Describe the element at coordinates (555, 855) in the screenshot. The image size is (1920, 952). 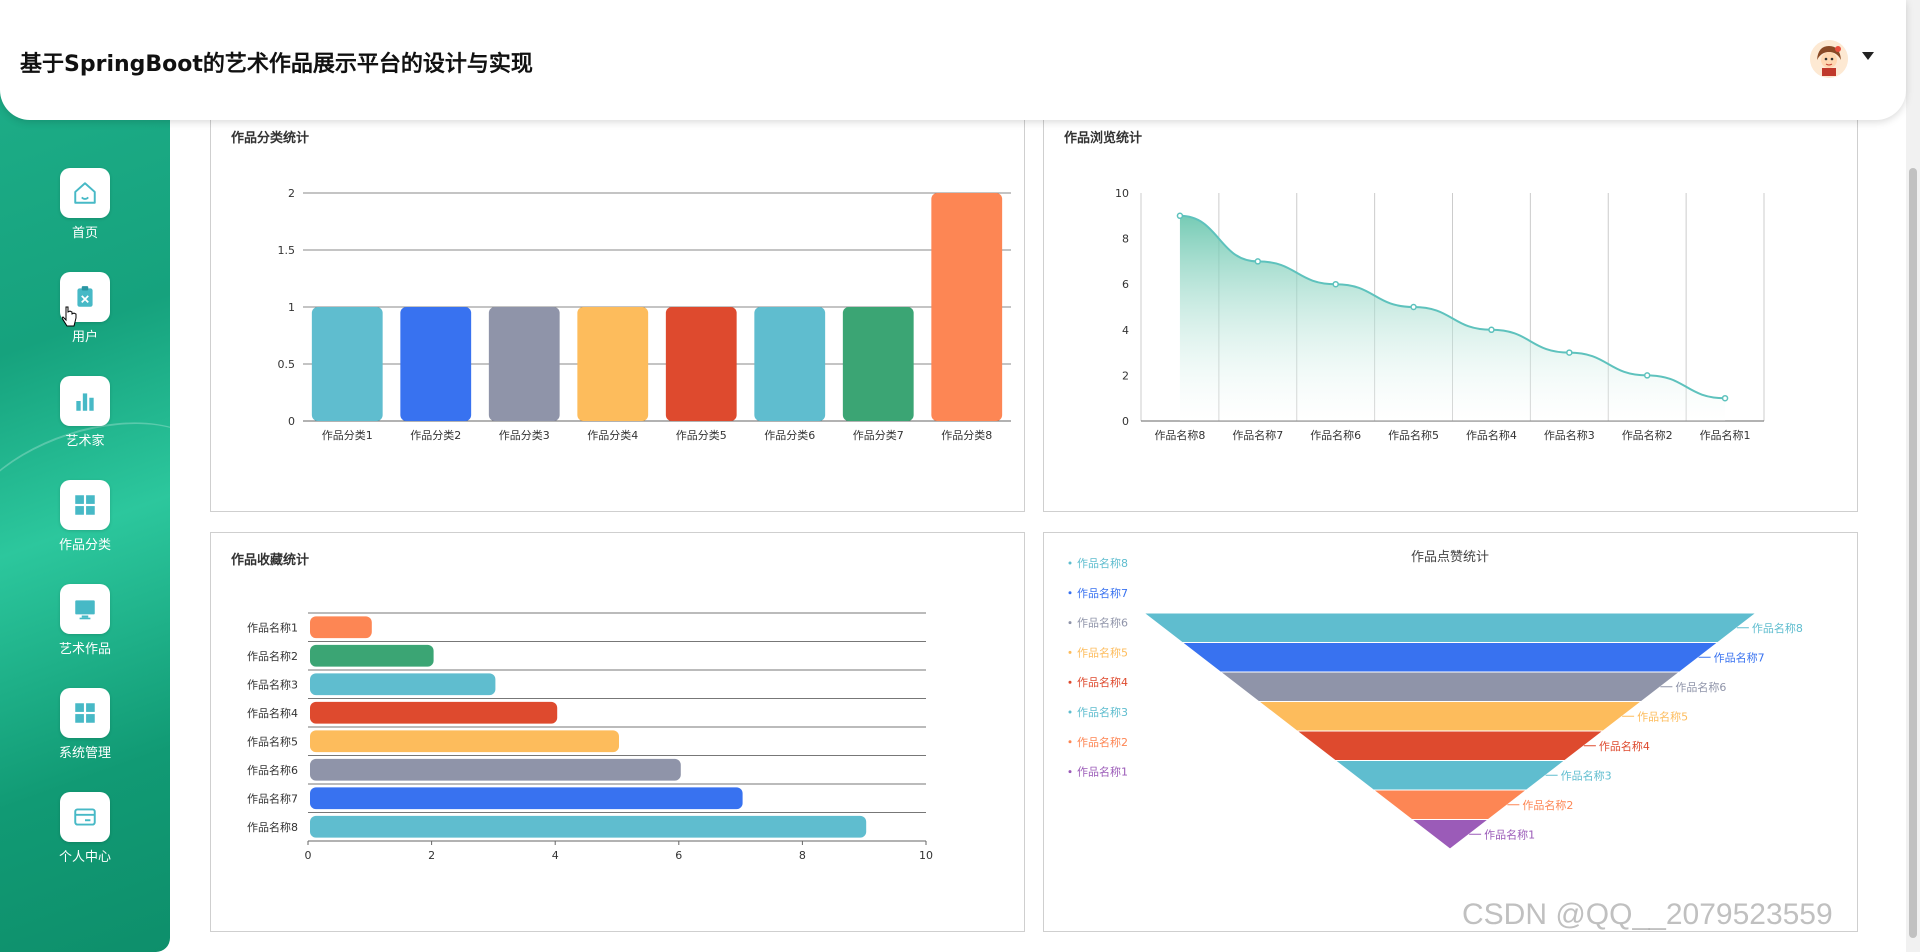
I see `x-tick-label: 4` at that location.